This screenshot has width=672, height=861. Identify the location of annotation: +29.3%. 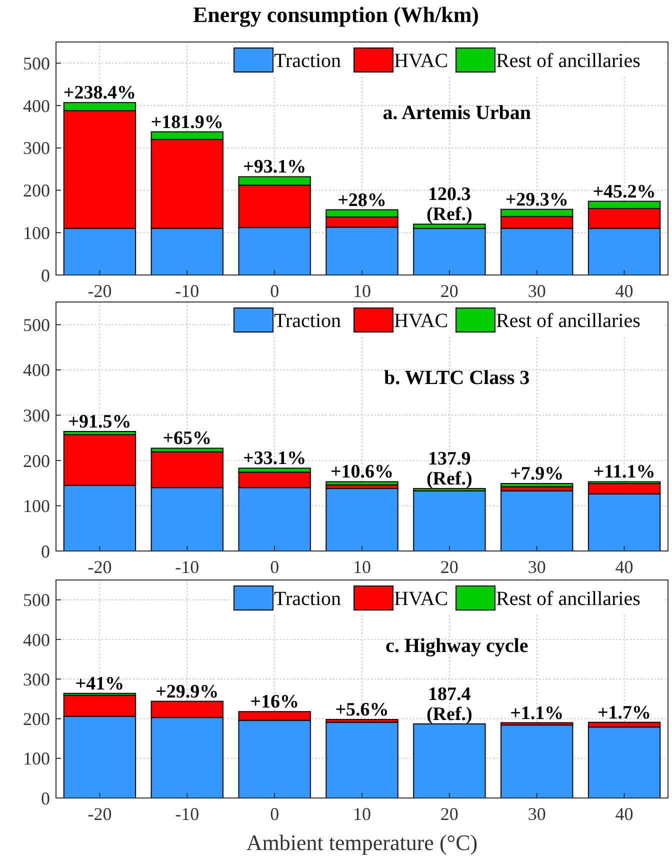
(536, 199).